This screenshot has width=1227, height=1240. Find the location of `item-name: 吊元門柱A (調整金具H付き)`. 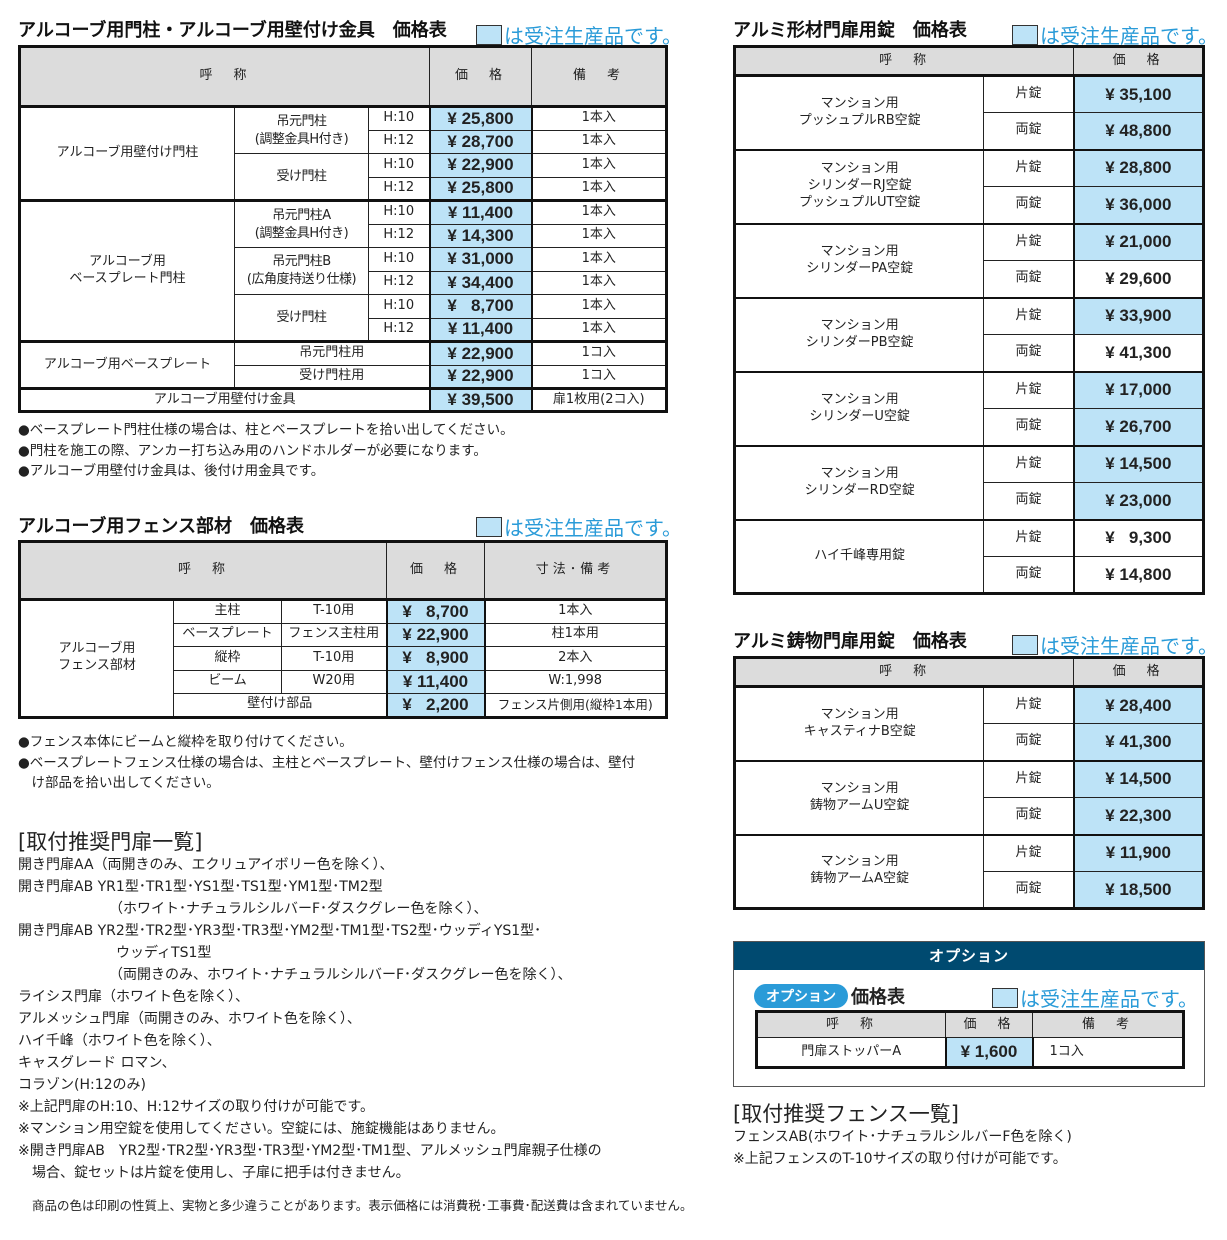

item-name: 吊元門柱A (調整金具H付き) is located at coordinates (301, 223).